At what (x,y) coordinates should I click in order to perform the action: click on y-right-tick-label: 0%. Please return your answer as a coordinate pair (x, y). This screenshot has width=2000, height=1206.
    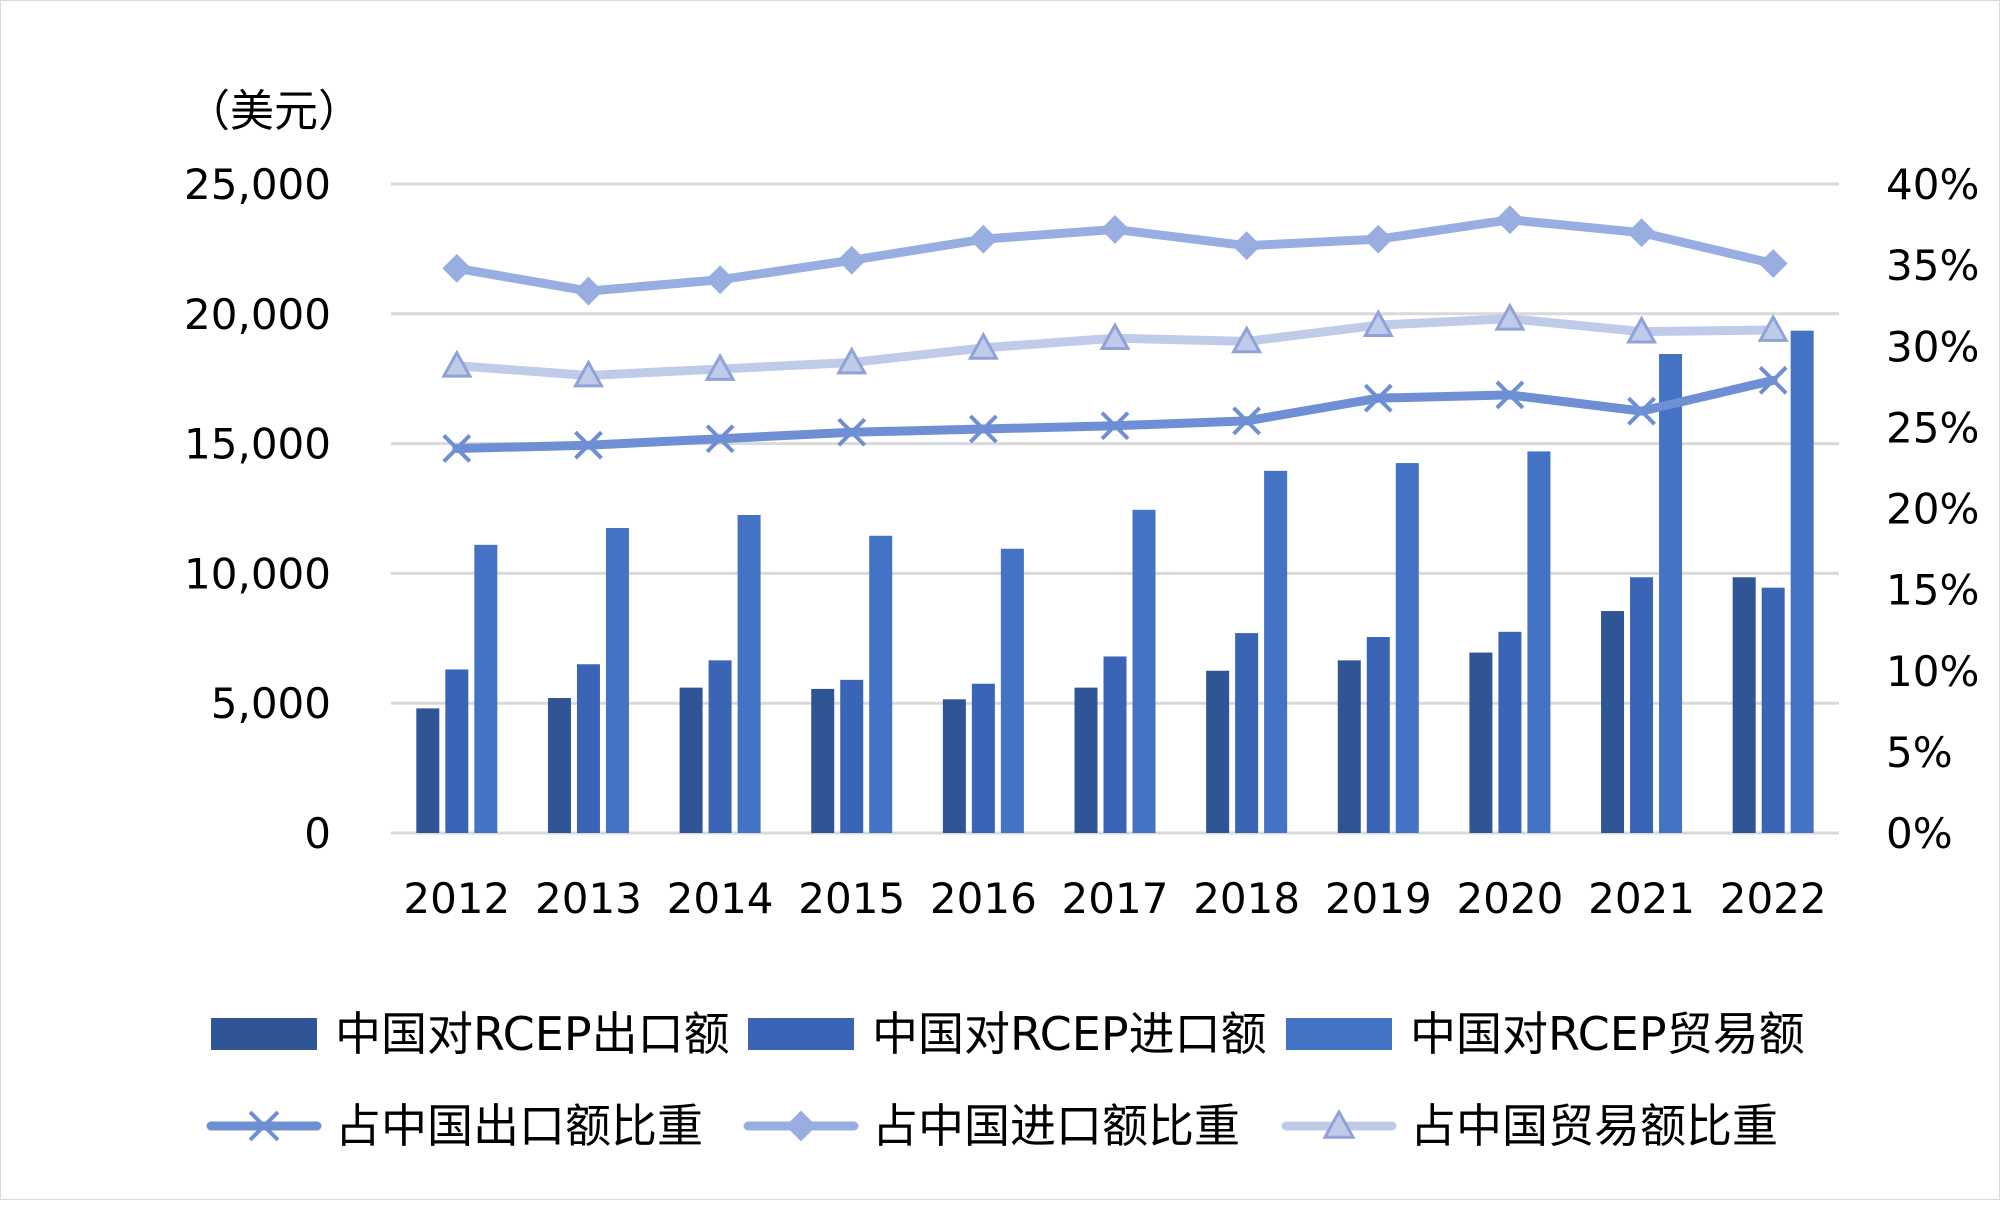
    Looking at the image, I should click on (1919, 833).